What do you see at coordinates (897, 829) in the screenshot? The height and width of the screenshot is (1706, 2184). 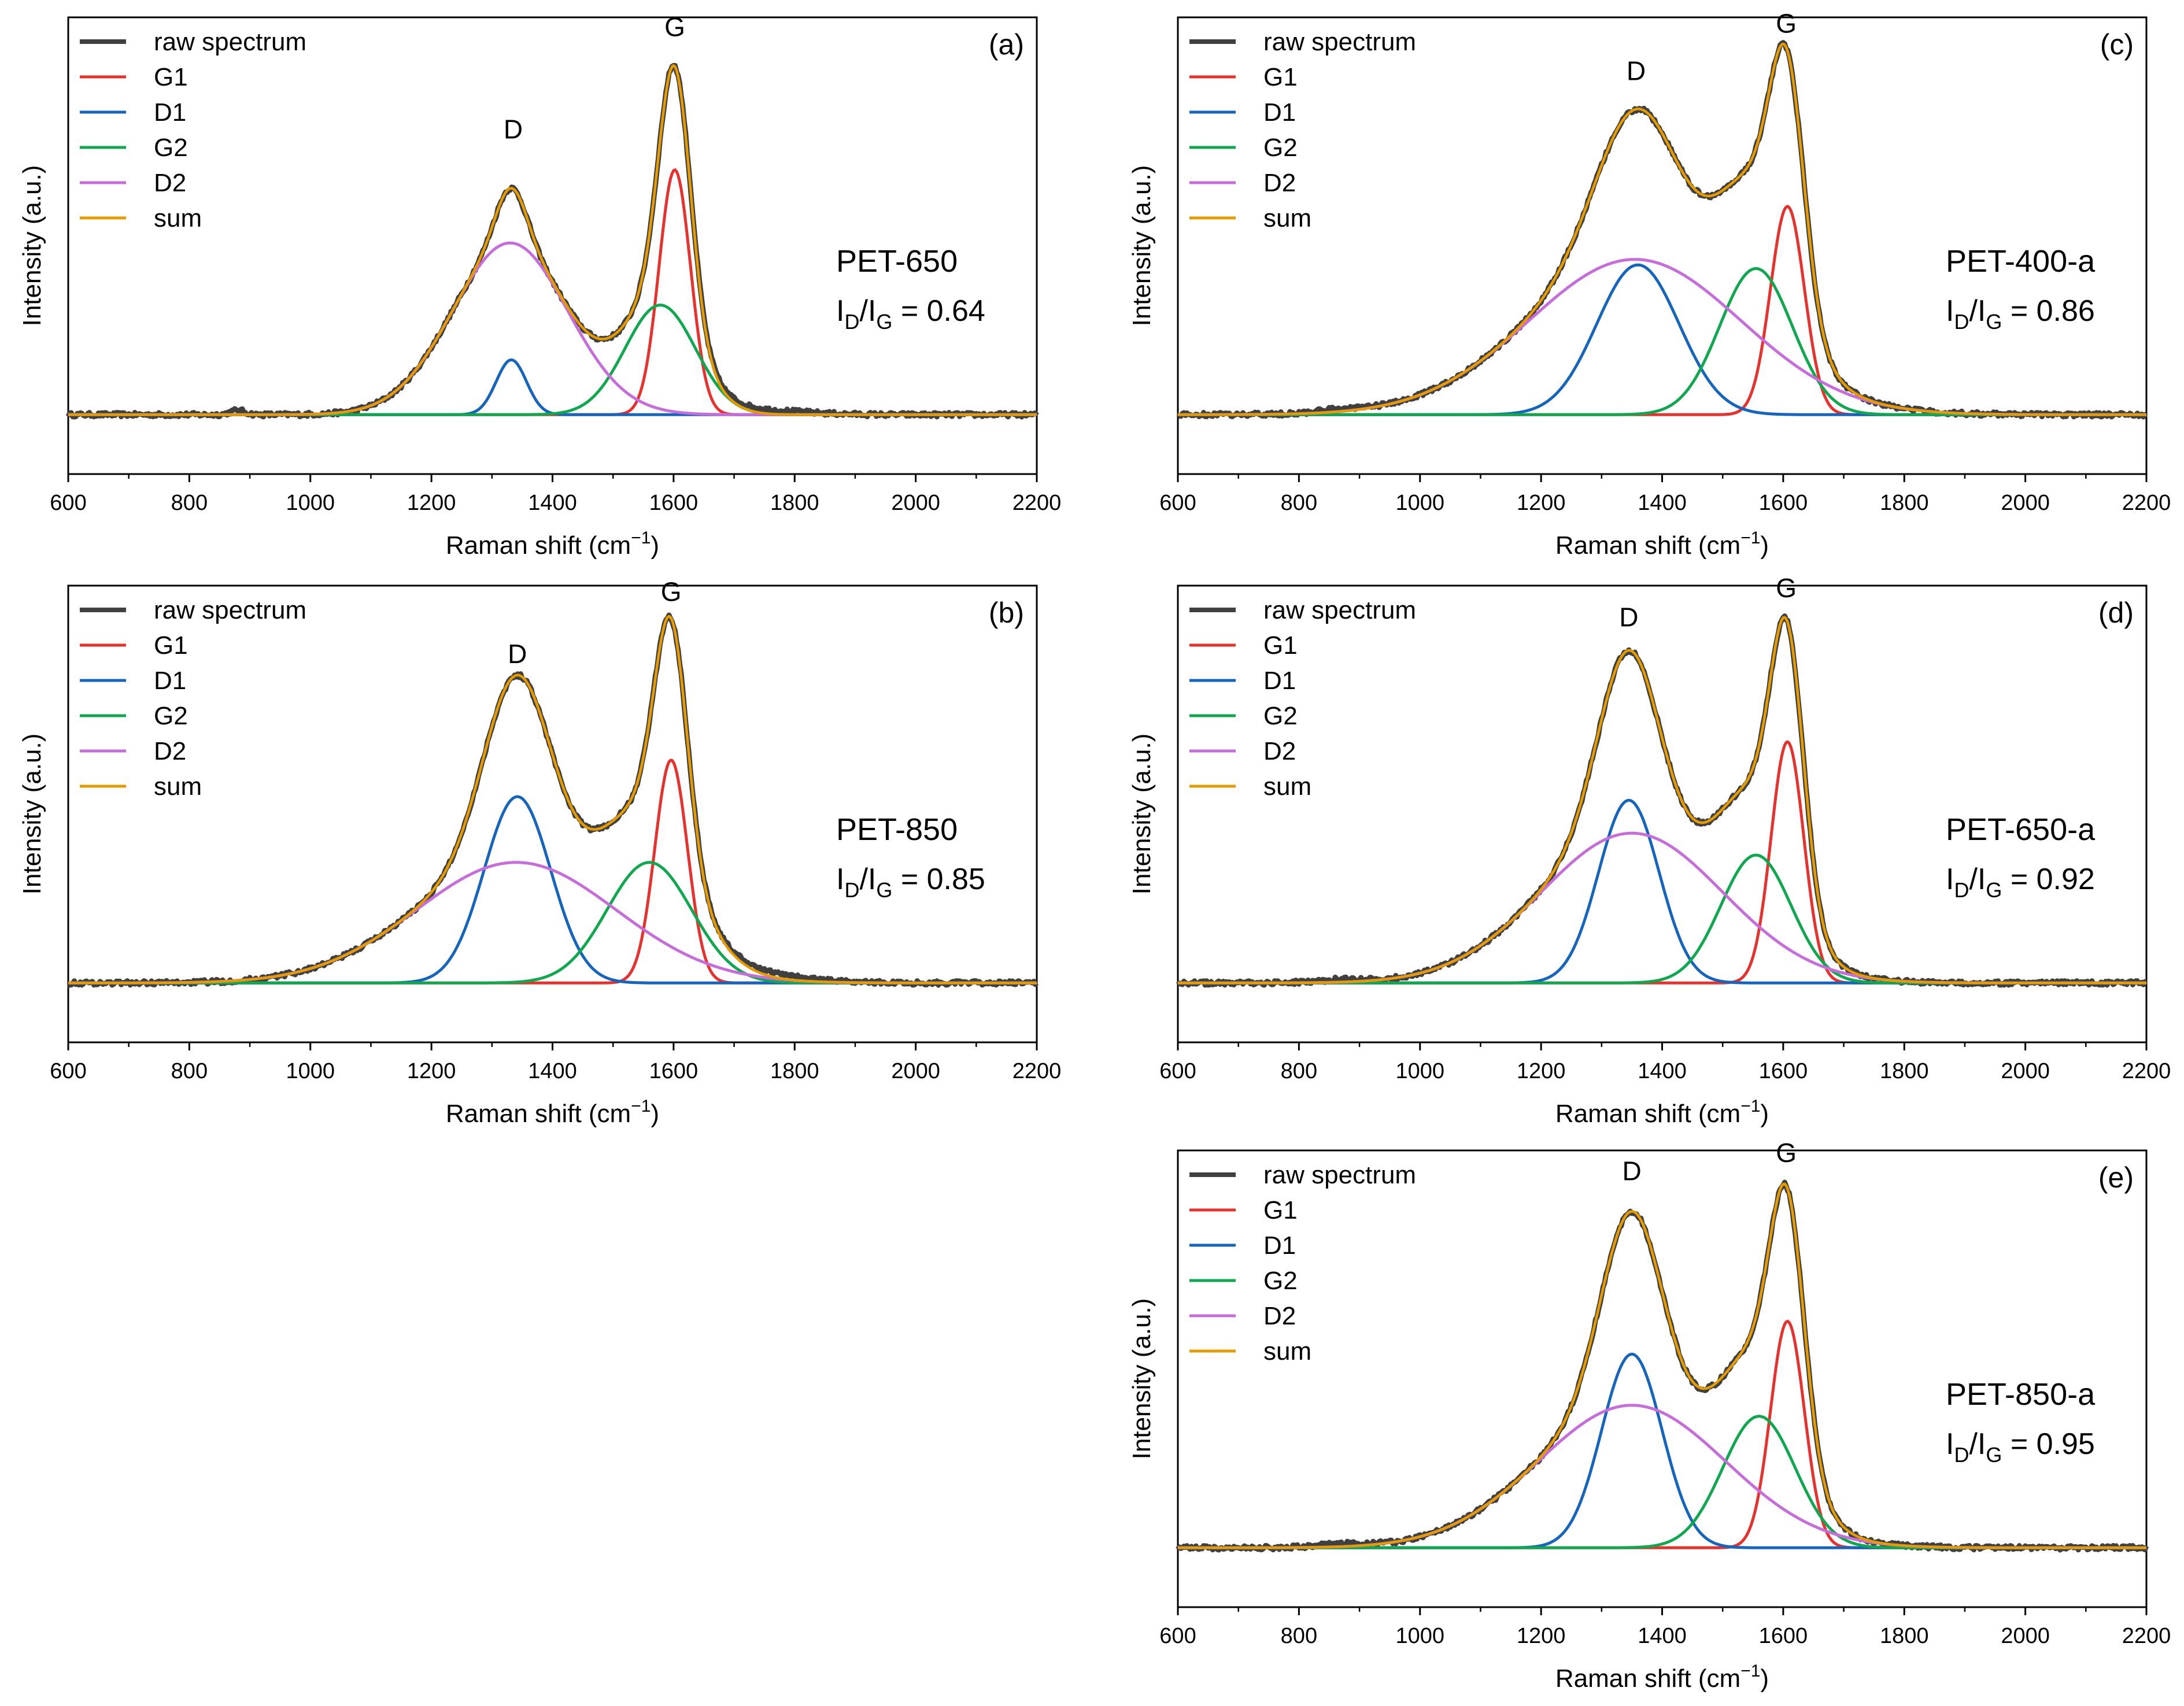 I see `sample-label: PET-850` at bounding box center [897, 829].